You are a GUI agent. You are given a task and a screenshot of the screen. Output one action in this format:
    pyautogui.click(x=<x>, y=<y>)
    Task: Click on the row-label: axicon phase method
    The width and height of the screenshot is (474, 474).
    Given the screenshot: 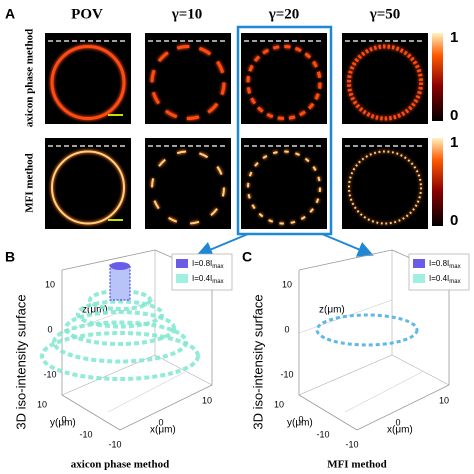 What is the action you would take?
    pyautogui.click(x=30, y=78)
    